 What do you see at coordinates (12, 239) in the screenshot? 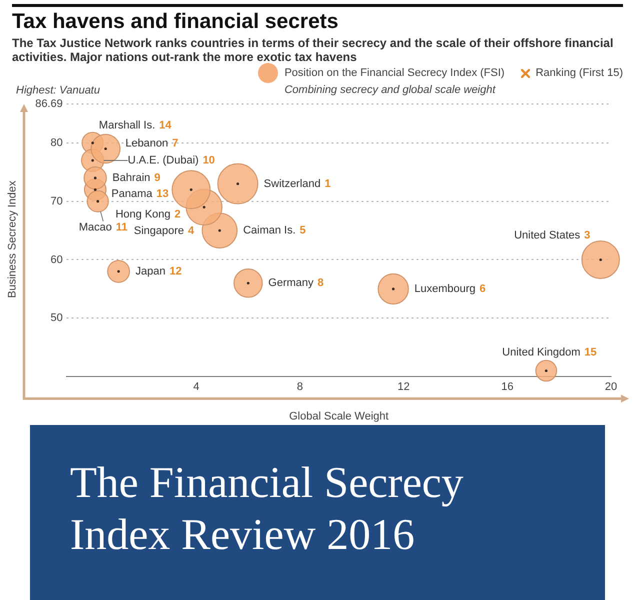
I see `y-axis-title: Business Secrecy Index` at bounding box center [12, 239].